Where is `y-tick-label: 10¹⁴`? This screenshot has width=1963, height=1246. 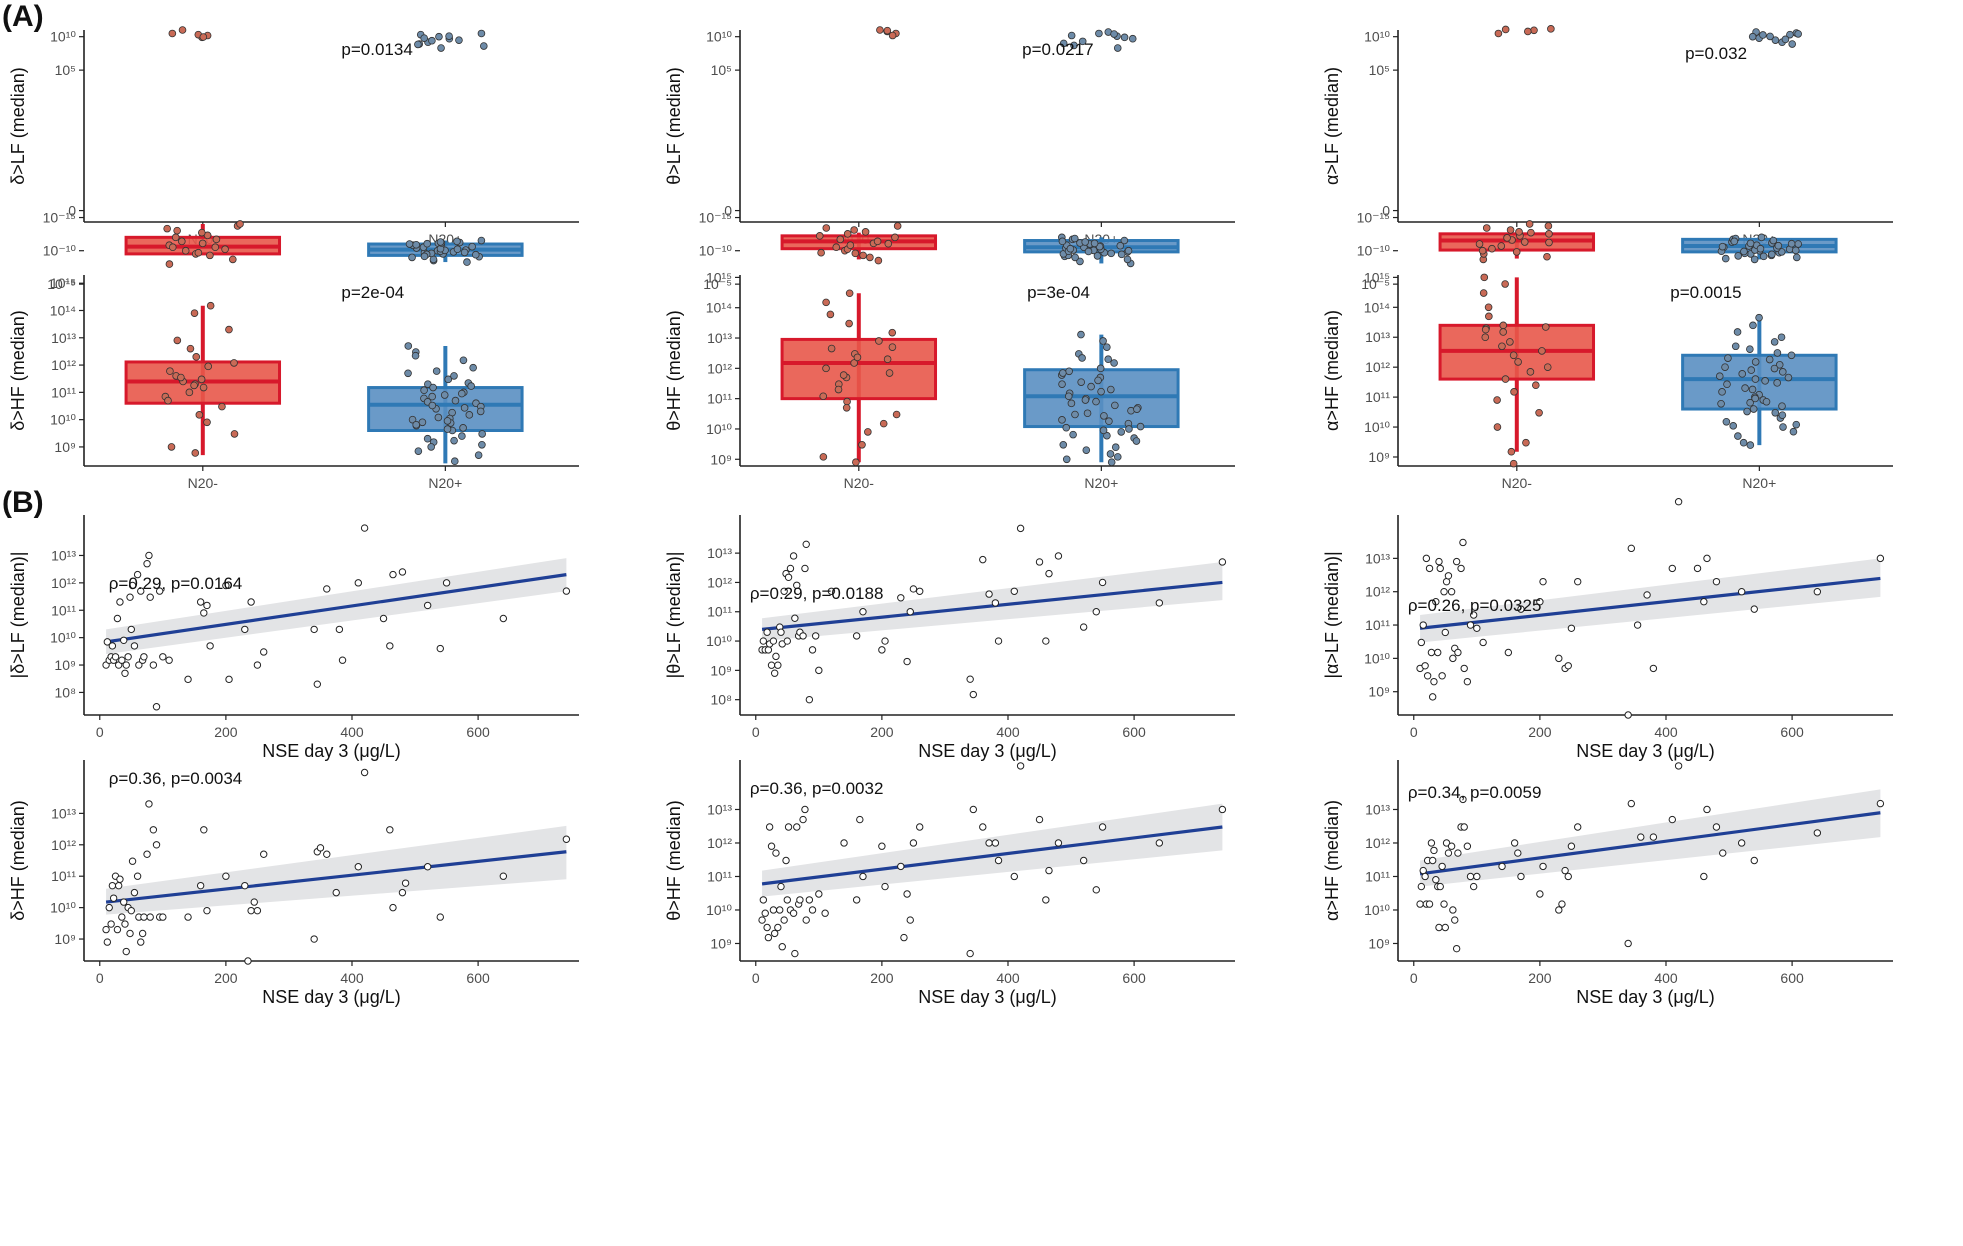 y-tick-label: 10¹⁴ is located at coordinates (1377, 307).